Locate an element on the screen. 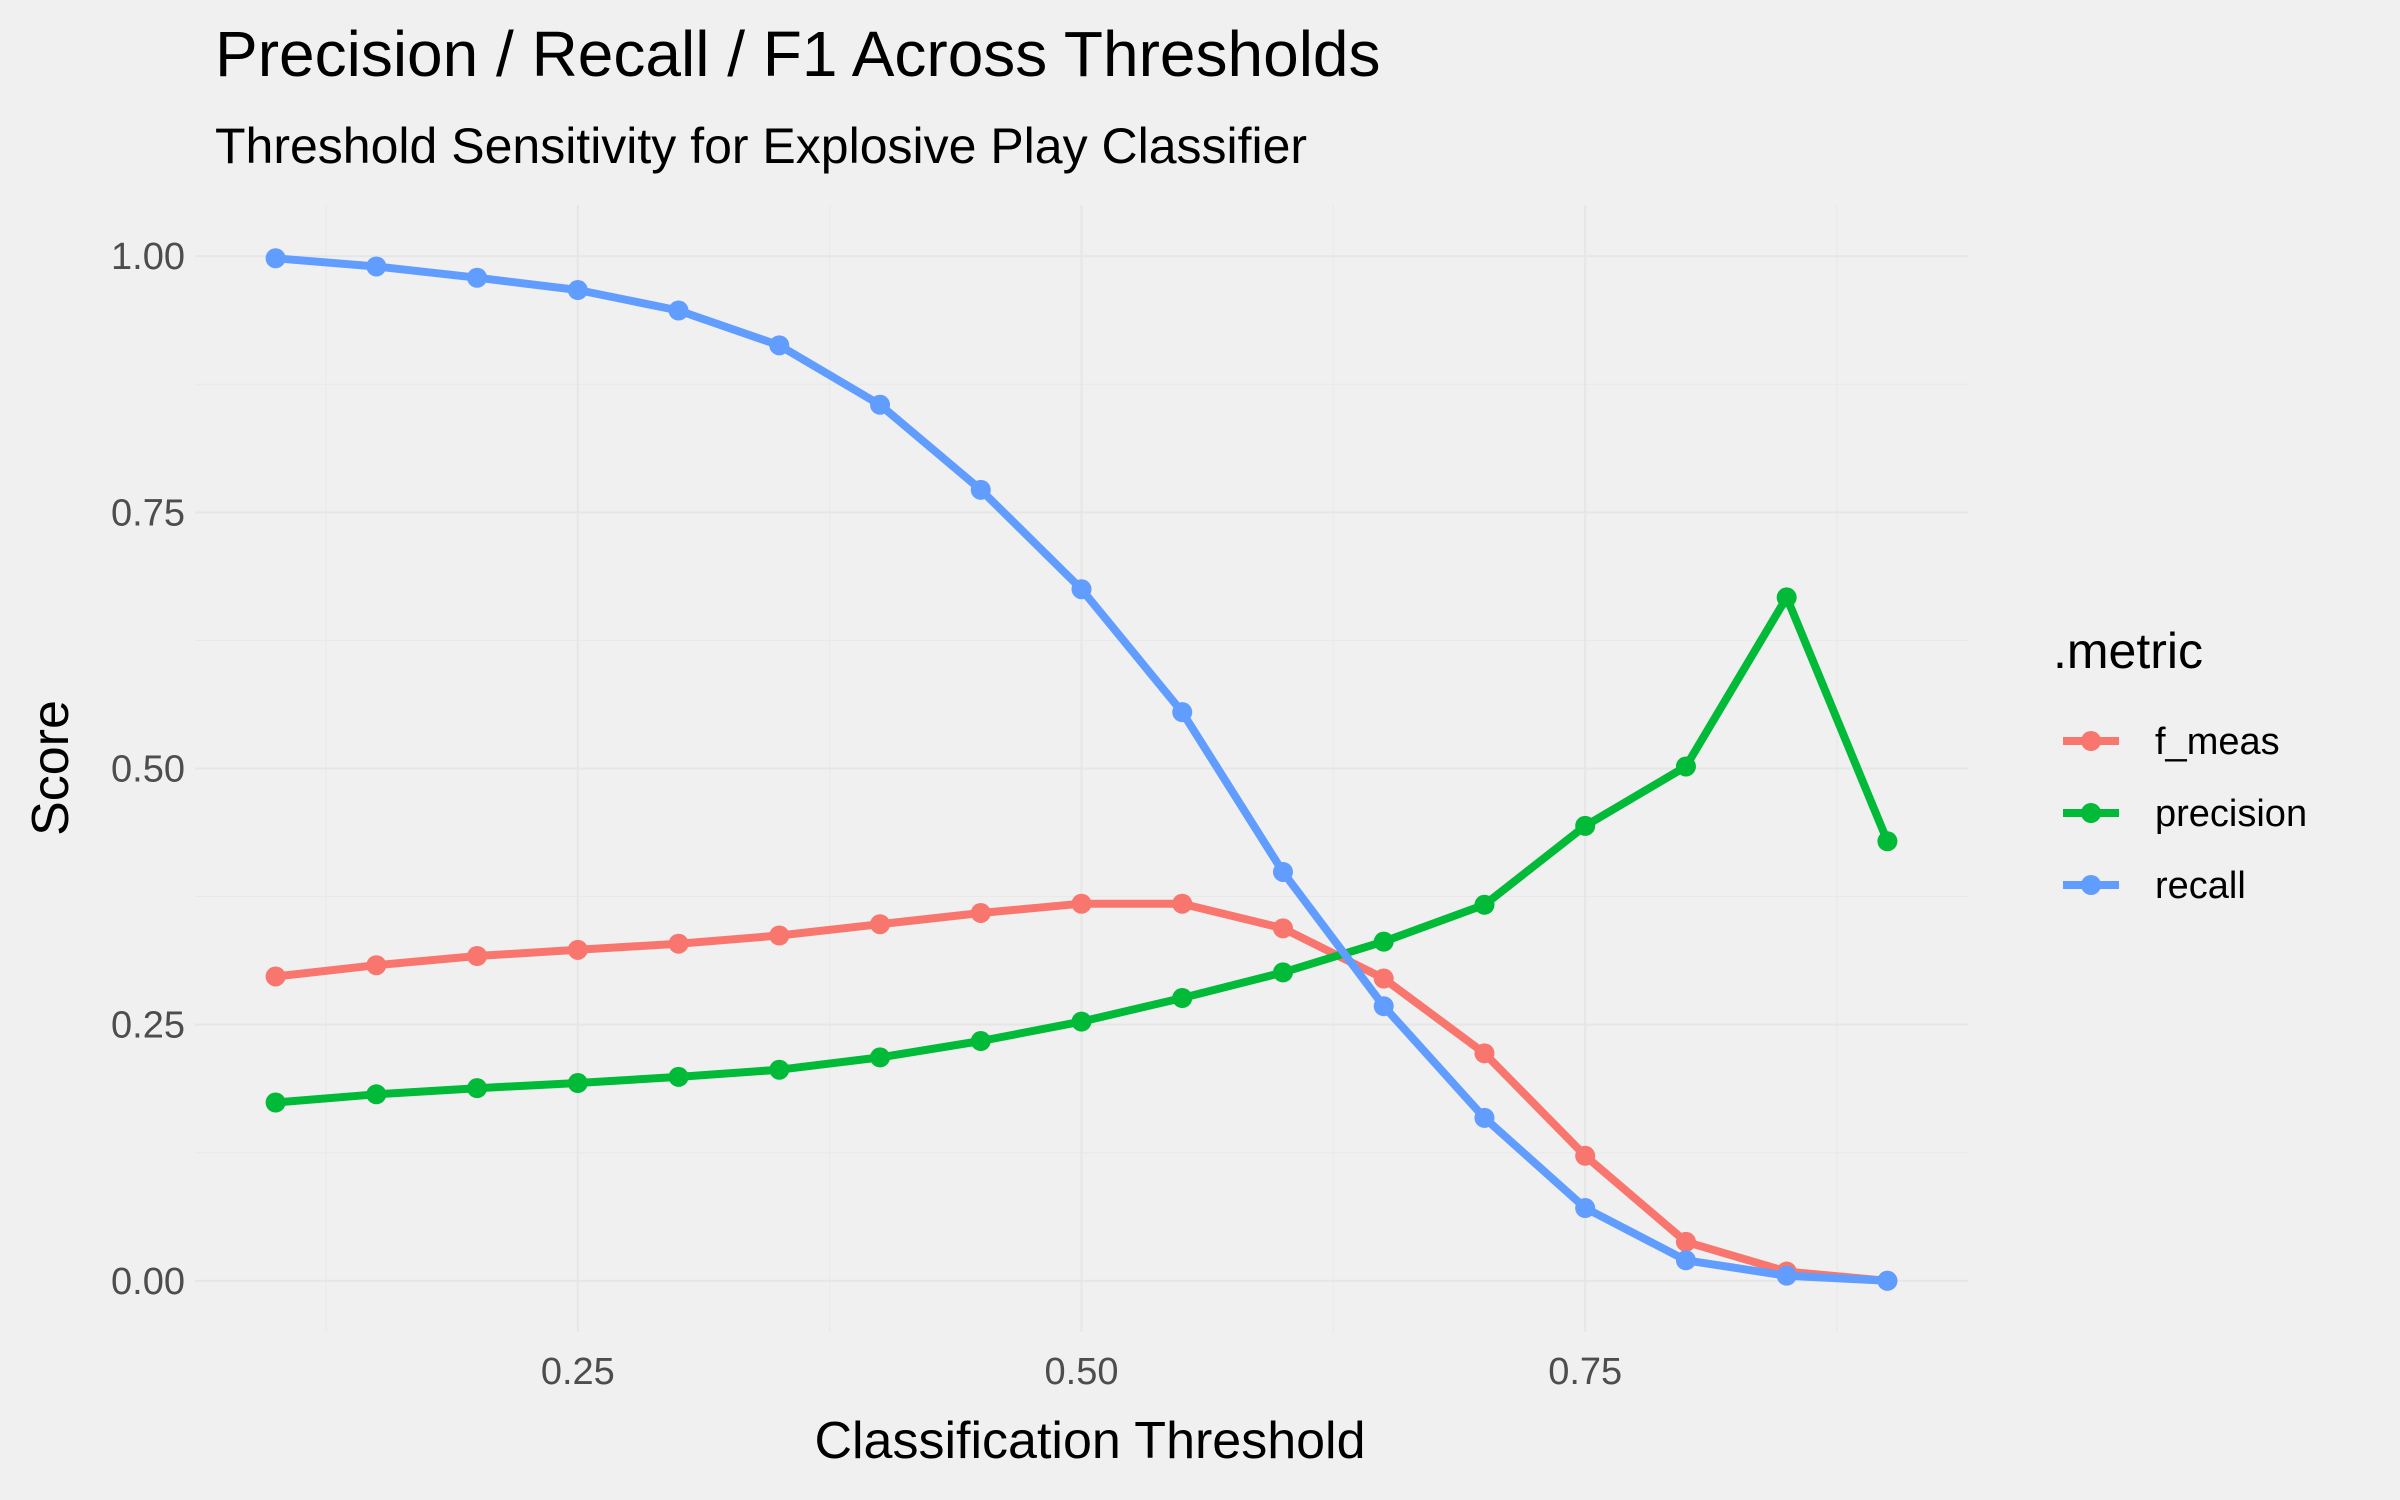 This screenshot has height=1500, width=2400. x-tick-label: 0.50 is located at coordinates (1082, 1372).